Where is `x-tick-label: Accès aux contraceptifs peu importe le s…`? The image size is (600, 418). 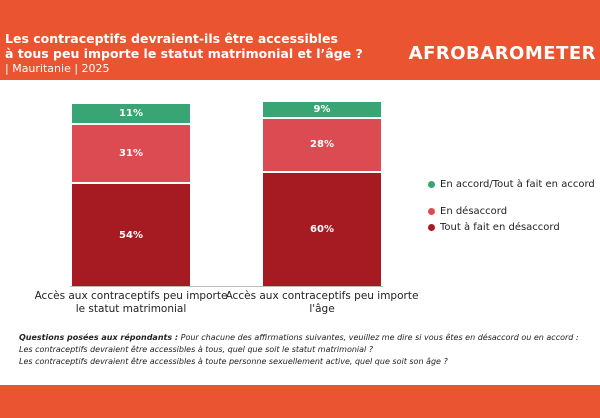 x-tick-label: Accès aux contraceptifs peu importe le s… is located at coordinates (131, 302).